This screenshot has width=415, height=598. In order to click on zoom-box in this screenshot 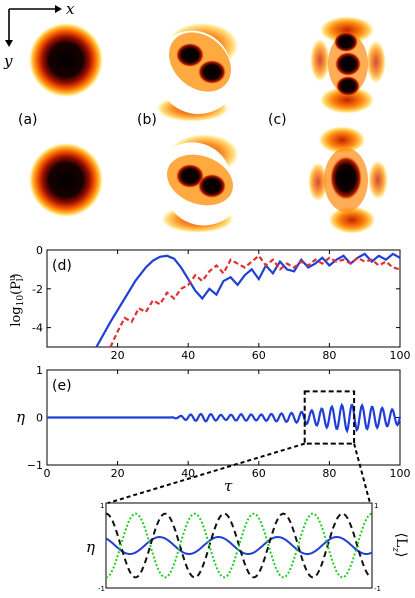, I will do `click(329, 417)`.